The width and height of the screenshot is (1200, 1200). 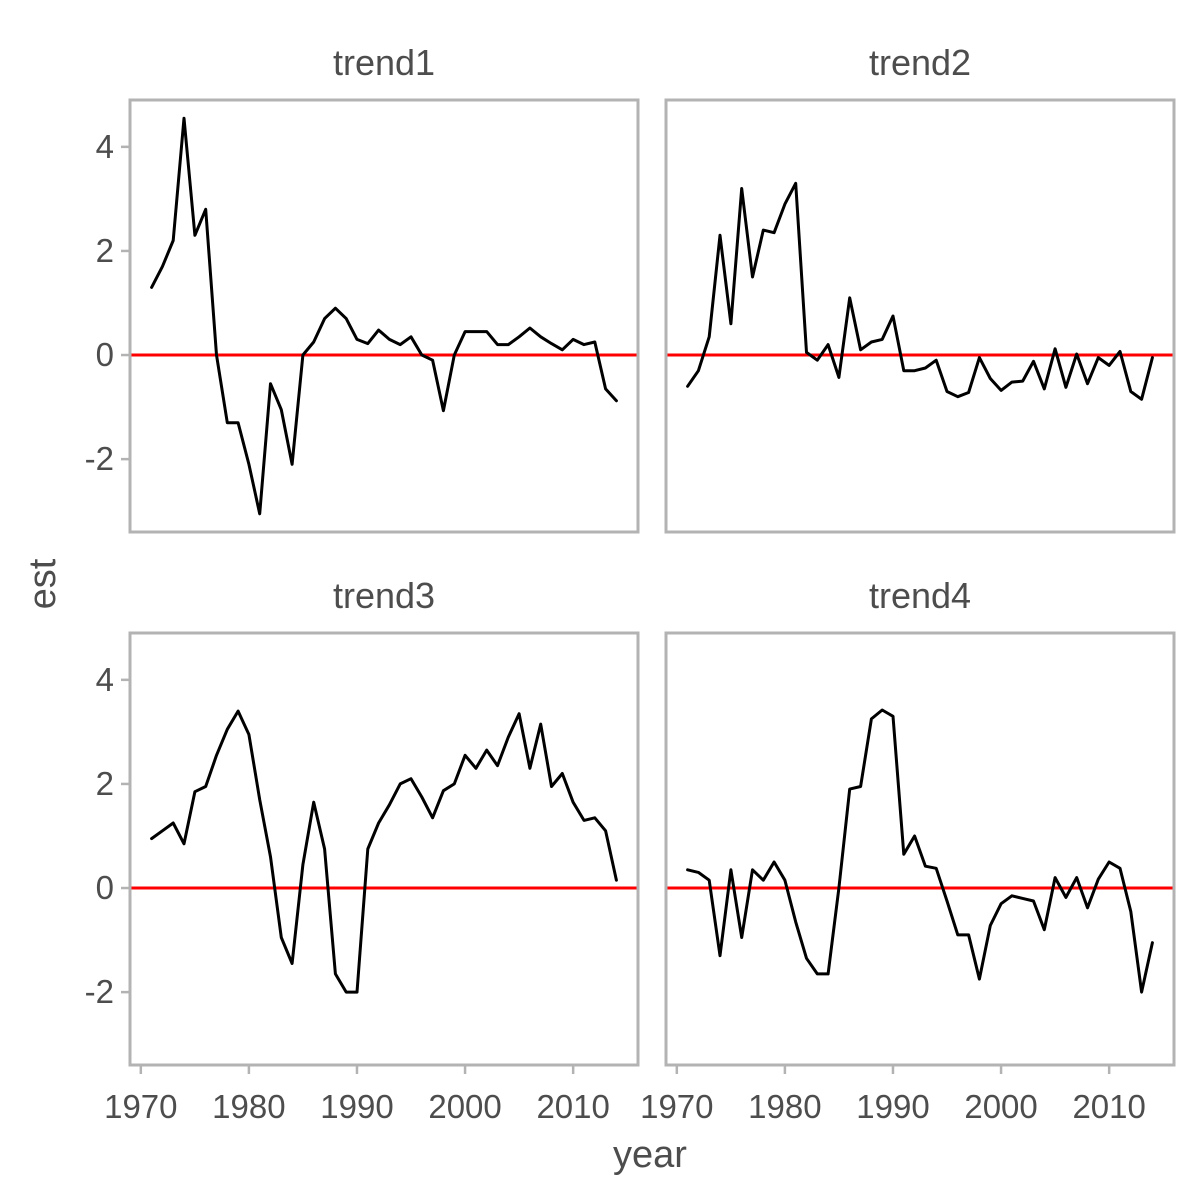 I want to click on panel-title-trend3: trend3, so click(x=384, y=595).